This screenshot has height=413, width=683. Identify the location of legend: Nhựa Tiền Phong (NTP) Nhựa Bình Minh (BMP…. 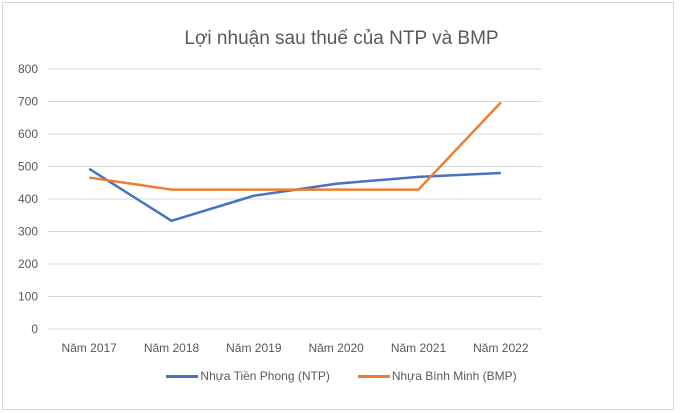
(341, 376).